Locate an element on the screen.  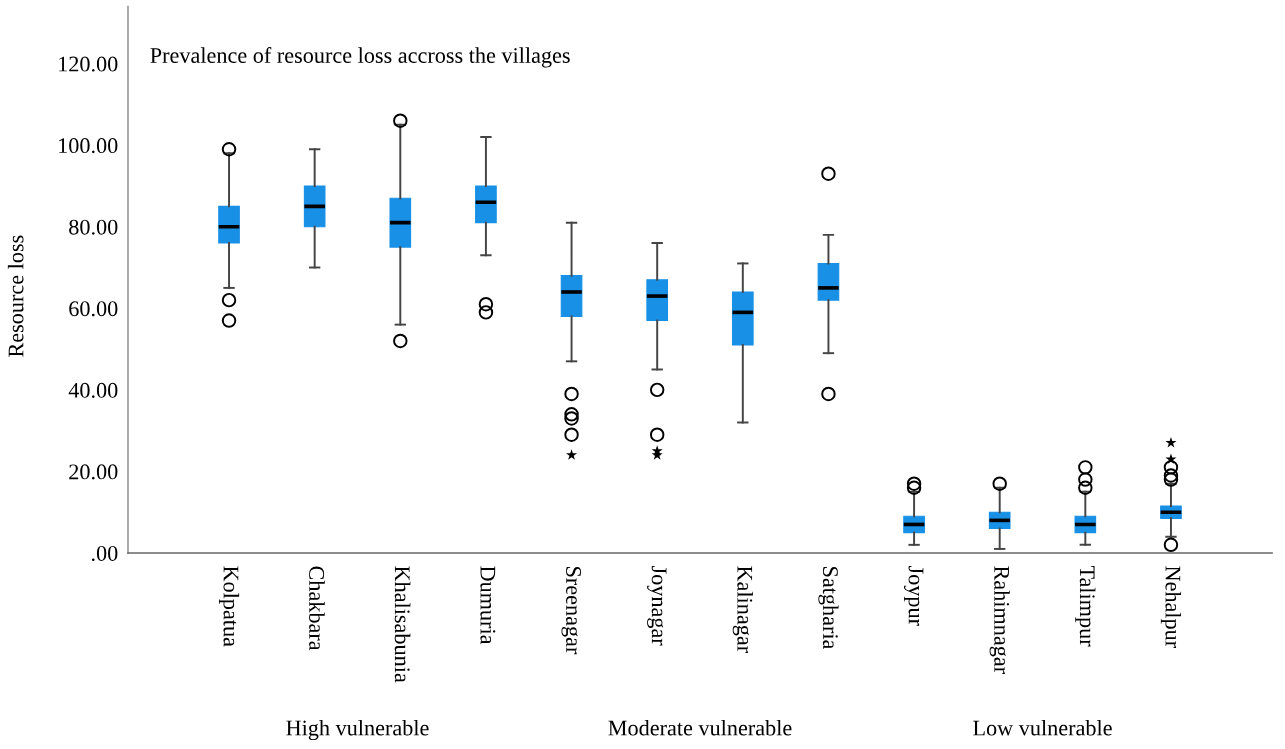
y-tick-label: 20.00 is located at coordinates (93, 472).